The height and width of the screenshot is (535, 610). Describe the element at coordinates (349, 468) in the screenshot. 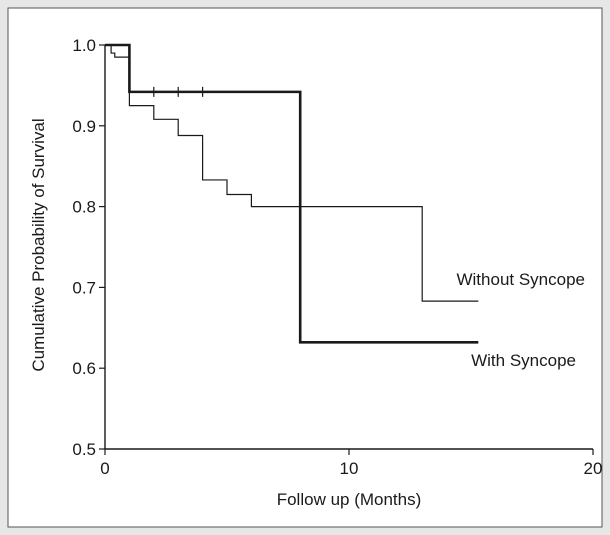

I see `x-tick-label: 10` at that location.